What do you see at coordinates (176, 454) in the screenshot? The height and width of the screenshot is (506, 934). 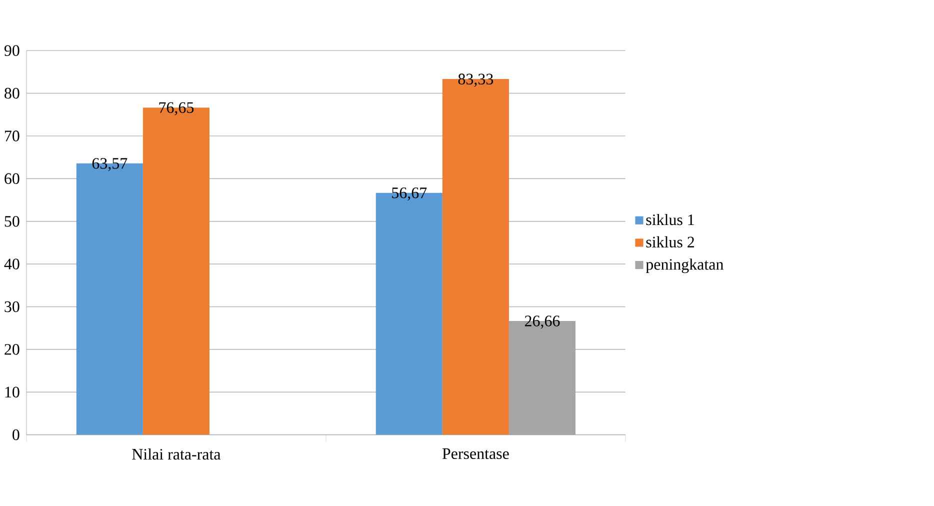 I see `x-tick-label: Nilai rata-rata` at bounding box center [176, 454].